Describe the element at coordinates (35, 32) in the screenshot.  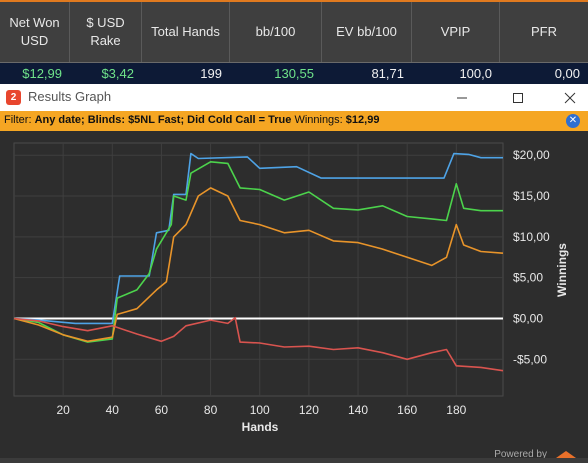
I see `header-net-won: Net Won USD` at that location.